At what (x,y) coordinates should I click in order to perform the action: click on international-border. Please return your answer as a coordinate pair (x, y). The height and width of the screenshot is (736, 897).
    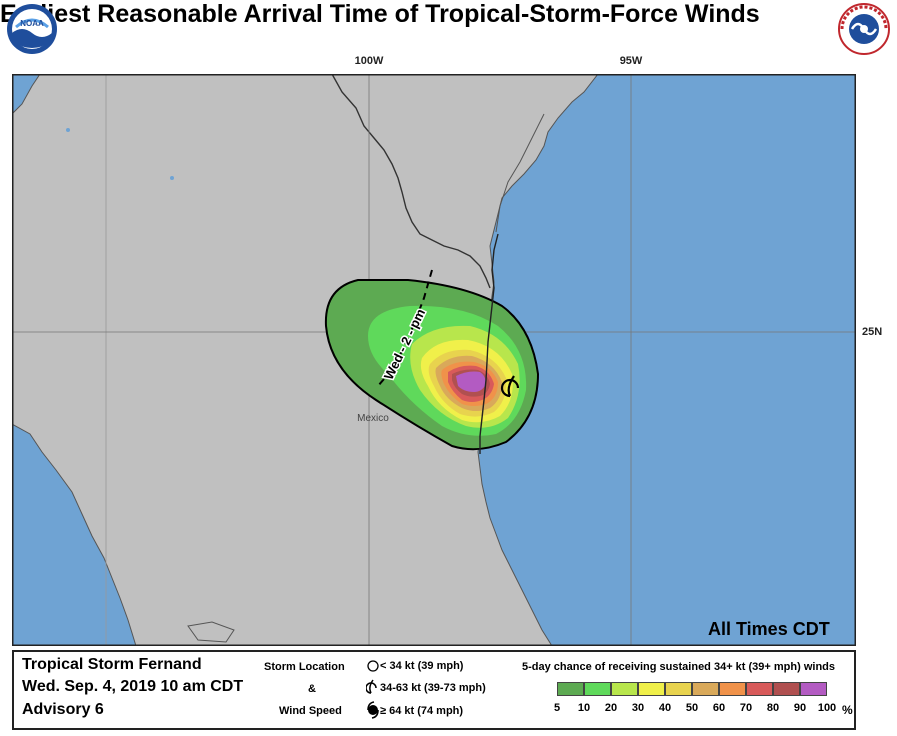
    Looking at the image, I should click on (411, 181).